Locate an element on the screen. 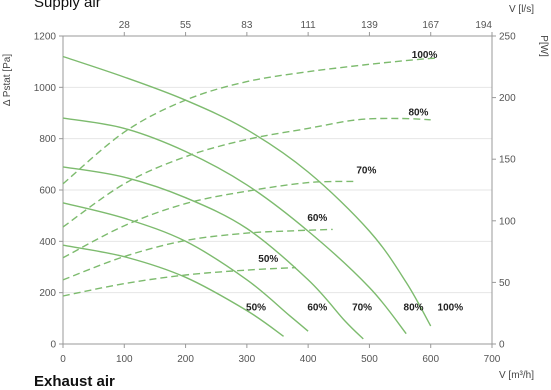  top-tick-label: 111 is located at coordinates (309, 25).